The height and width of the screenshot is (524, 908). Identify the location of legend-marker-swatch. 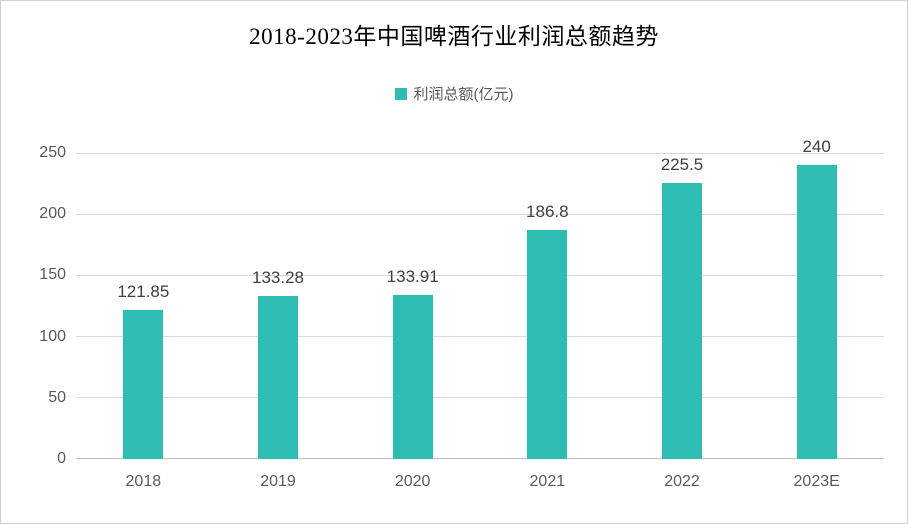
(400, 93).